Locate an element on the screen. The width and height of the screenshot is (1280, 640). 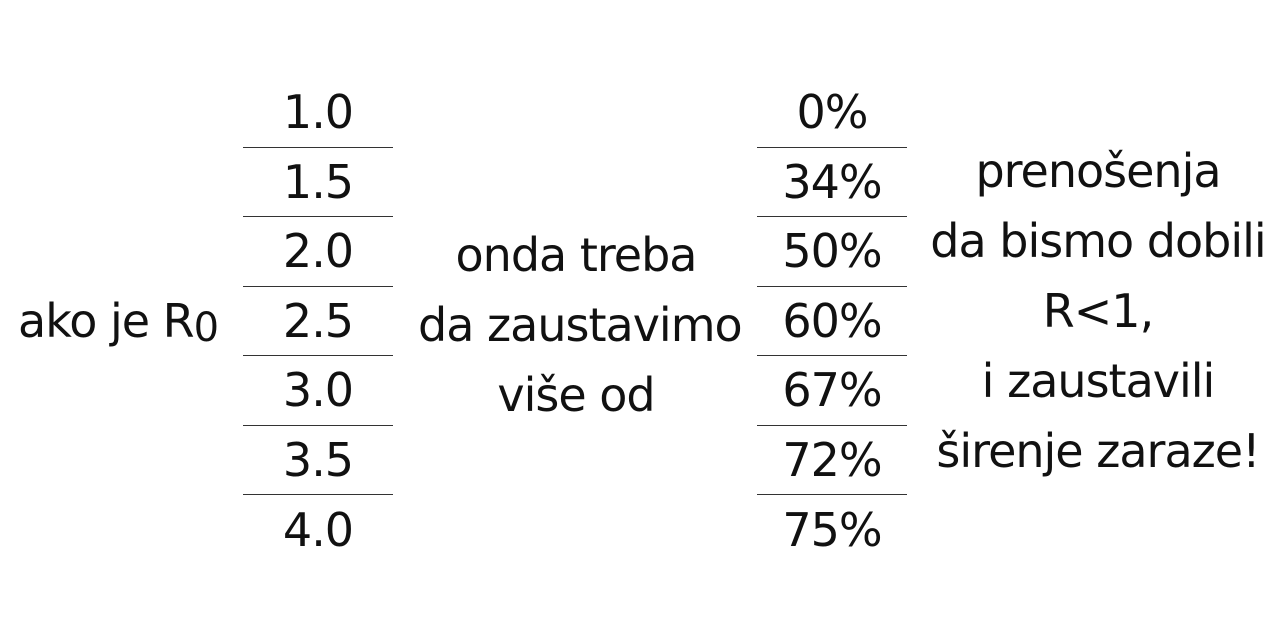
r0-value: 3.5 is located at coordinates (318, 460).